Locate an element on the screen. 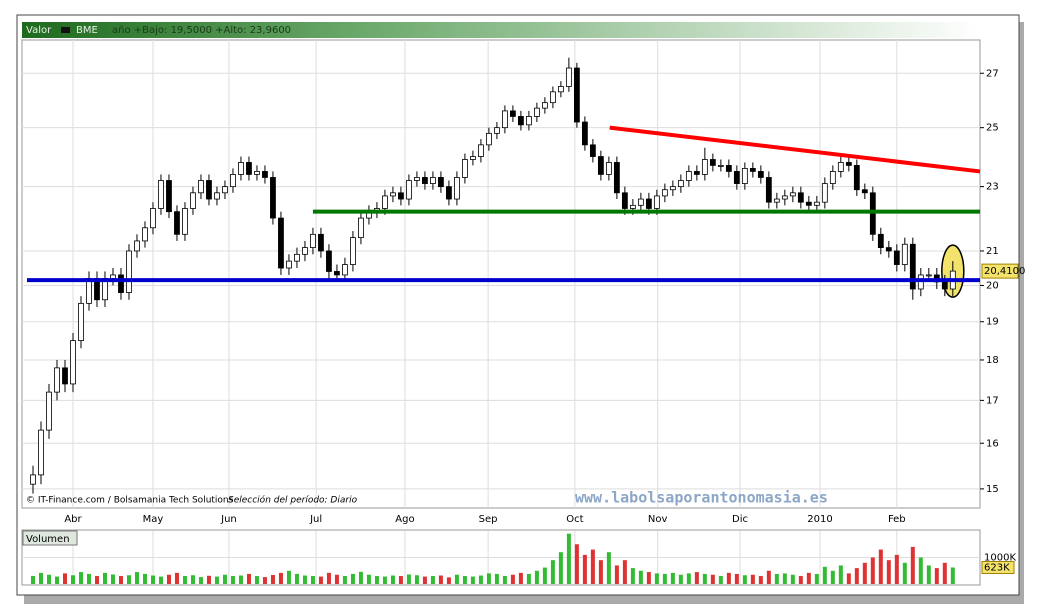 The image size is (1040, 612). x-tick-label: 2010 is located at coordinates (819, 519).